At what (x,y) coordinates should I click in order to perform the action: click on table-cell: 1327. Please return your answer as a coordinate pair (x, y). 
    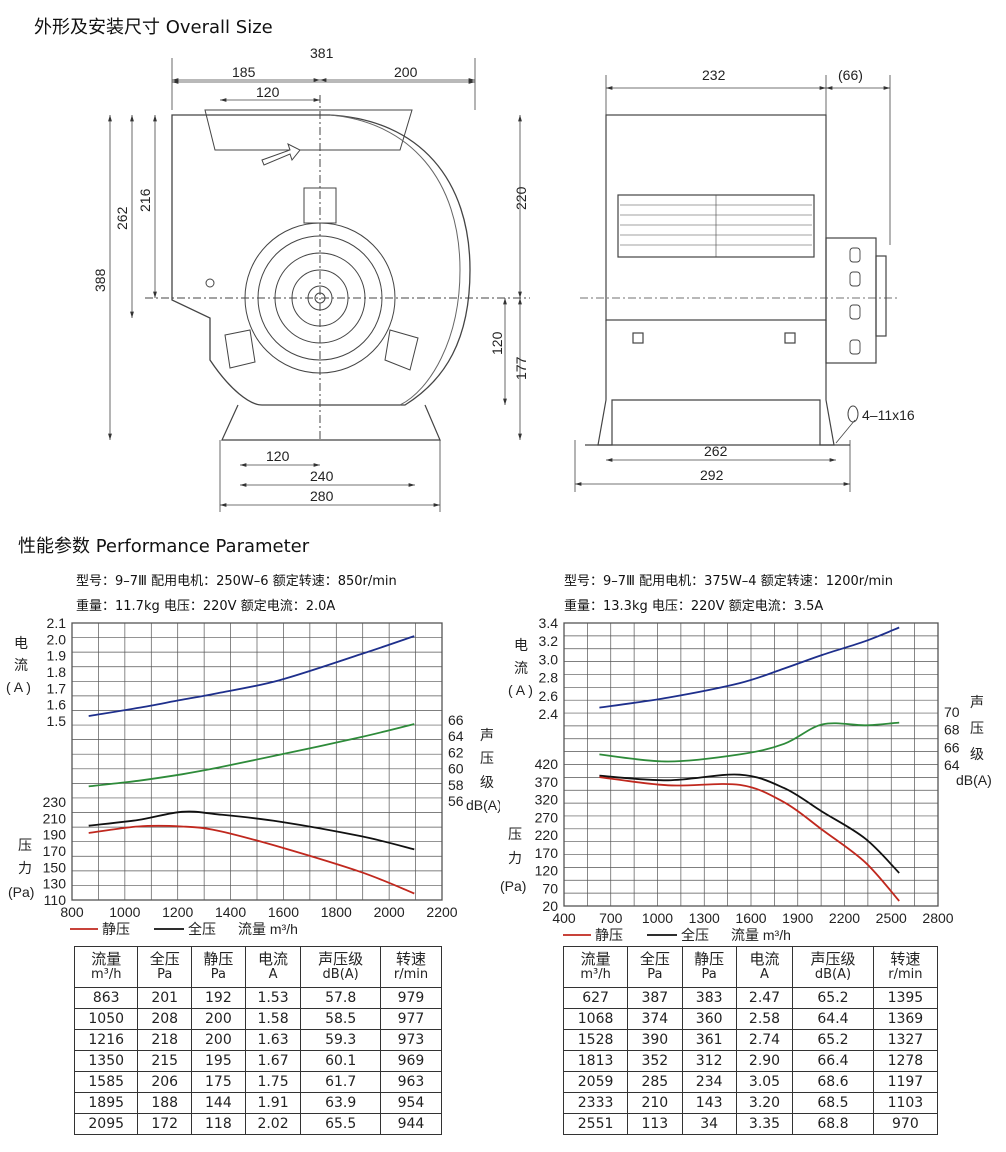
    Looking at the image, I should click on (905, 1040).